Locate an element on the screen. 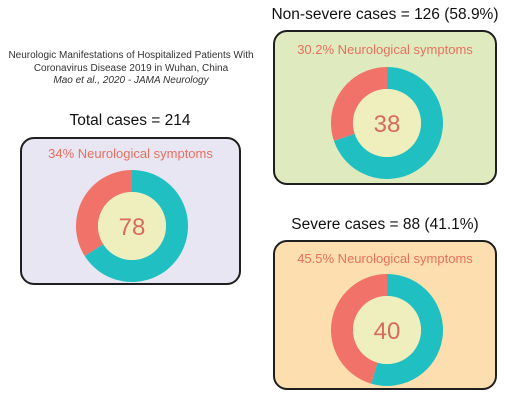  total-cases-subtitle: 34% Neurological symptoms is located at coordinates (130, 153).